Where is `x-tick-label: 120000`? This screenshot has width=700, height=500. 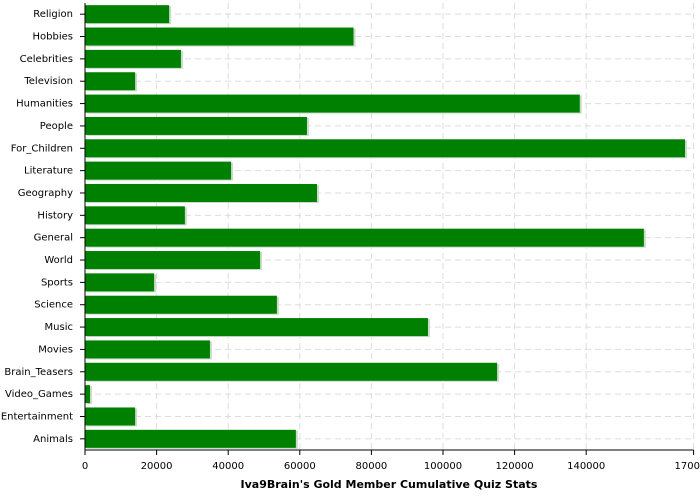 x-tick-label: 120000 is located at coordinates (515, 466).